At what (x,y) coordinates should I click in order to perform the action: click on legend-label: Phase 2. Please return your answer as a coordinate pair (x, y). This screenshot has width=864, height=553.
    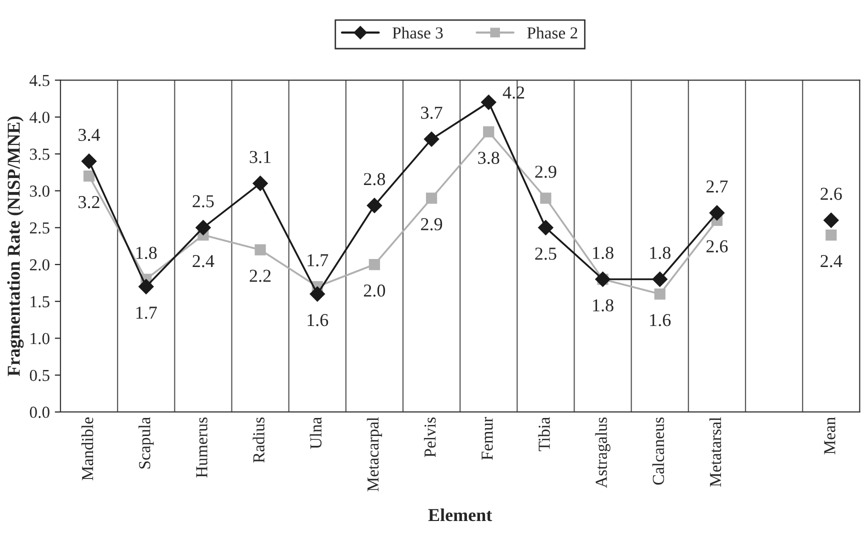
    Looking at the image, I should click on (552, 32).